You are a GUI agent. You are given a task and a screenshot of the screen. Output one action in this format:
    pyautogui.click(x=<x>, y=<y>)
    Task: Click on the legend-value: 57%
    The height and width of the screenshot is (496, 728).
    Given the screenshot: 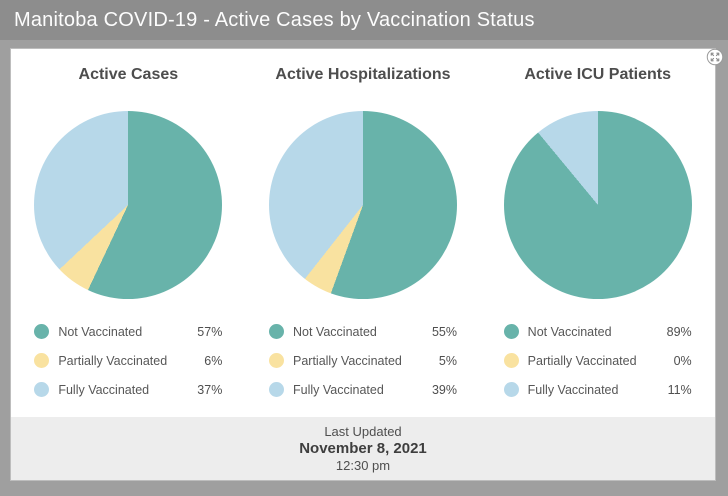 What is the action you would take?
    pyautogui.click(x=210, y=331)
    